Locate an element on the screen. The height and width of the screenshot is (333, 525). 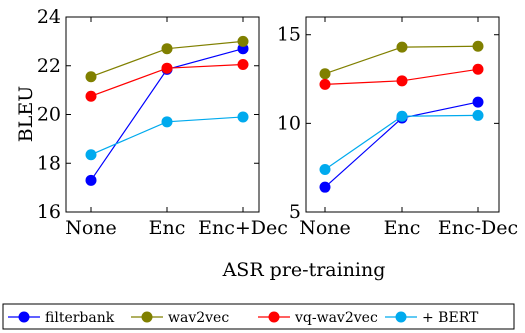
x-tick-label: Enc-Dec is located at coordinates (478, 228).